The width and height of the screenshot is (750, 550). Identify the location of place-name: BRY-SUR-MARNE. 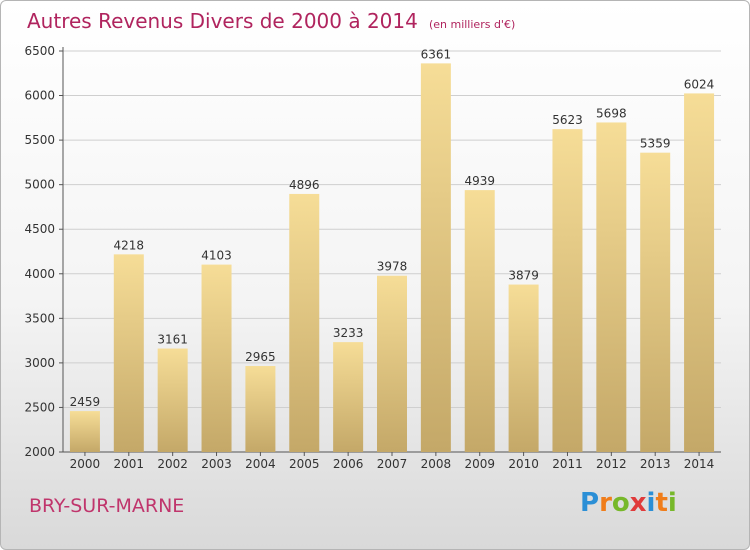
(107, 506).